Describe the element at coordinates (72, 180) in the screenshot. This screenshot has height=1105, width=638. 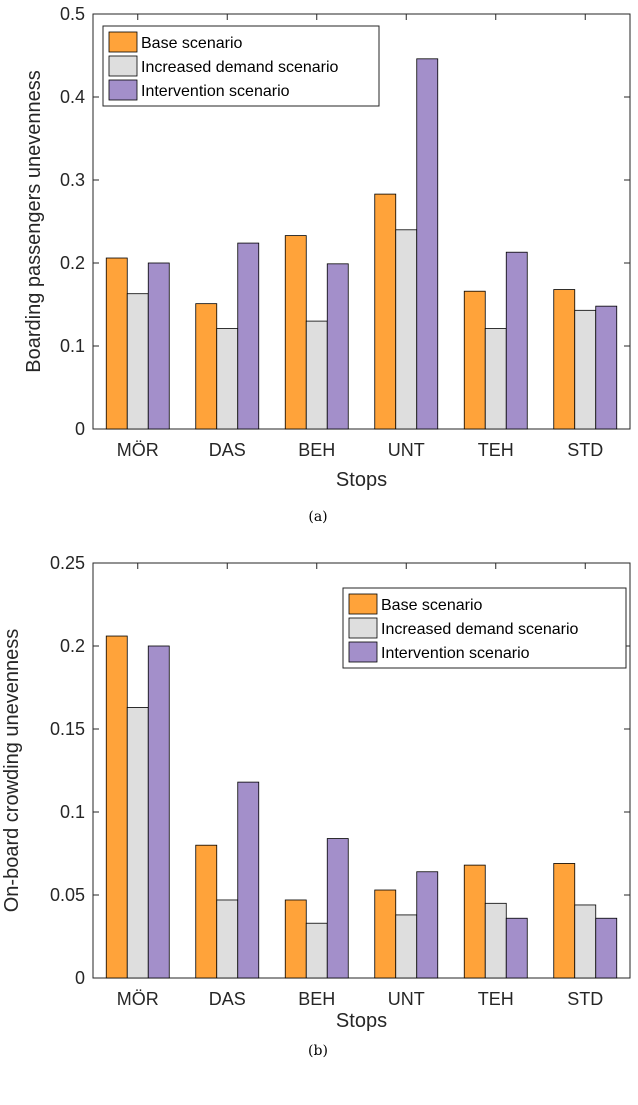
I see `y-tick-label: 0.3` at that location.